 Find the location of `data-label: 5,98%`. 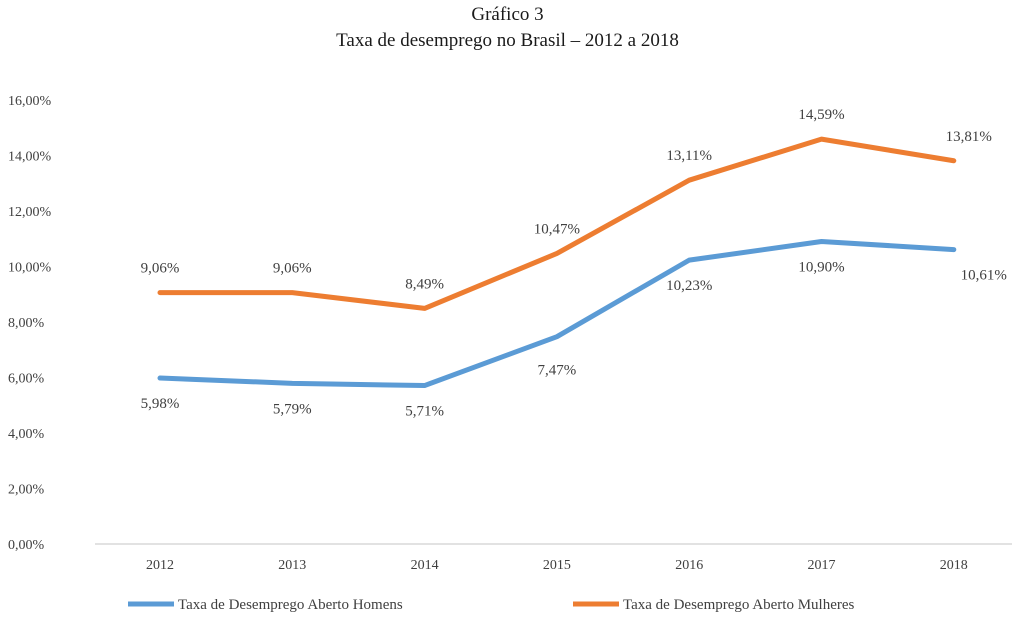

data-label: 5,98% is located at coordinates (160, 404).